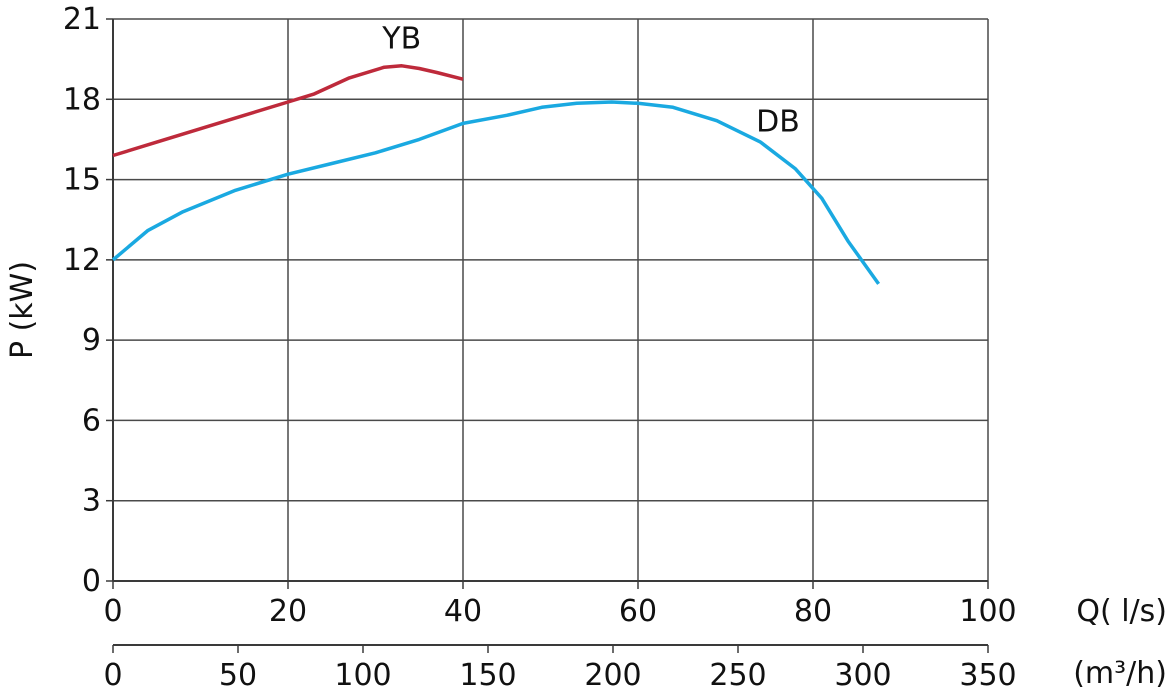 The width and height of the screenshot is (1173, 698). What do you see at coordinates (638, 611) in the screenshot?
I see `x-tick-label: 60` at bounding box center [638, 611].